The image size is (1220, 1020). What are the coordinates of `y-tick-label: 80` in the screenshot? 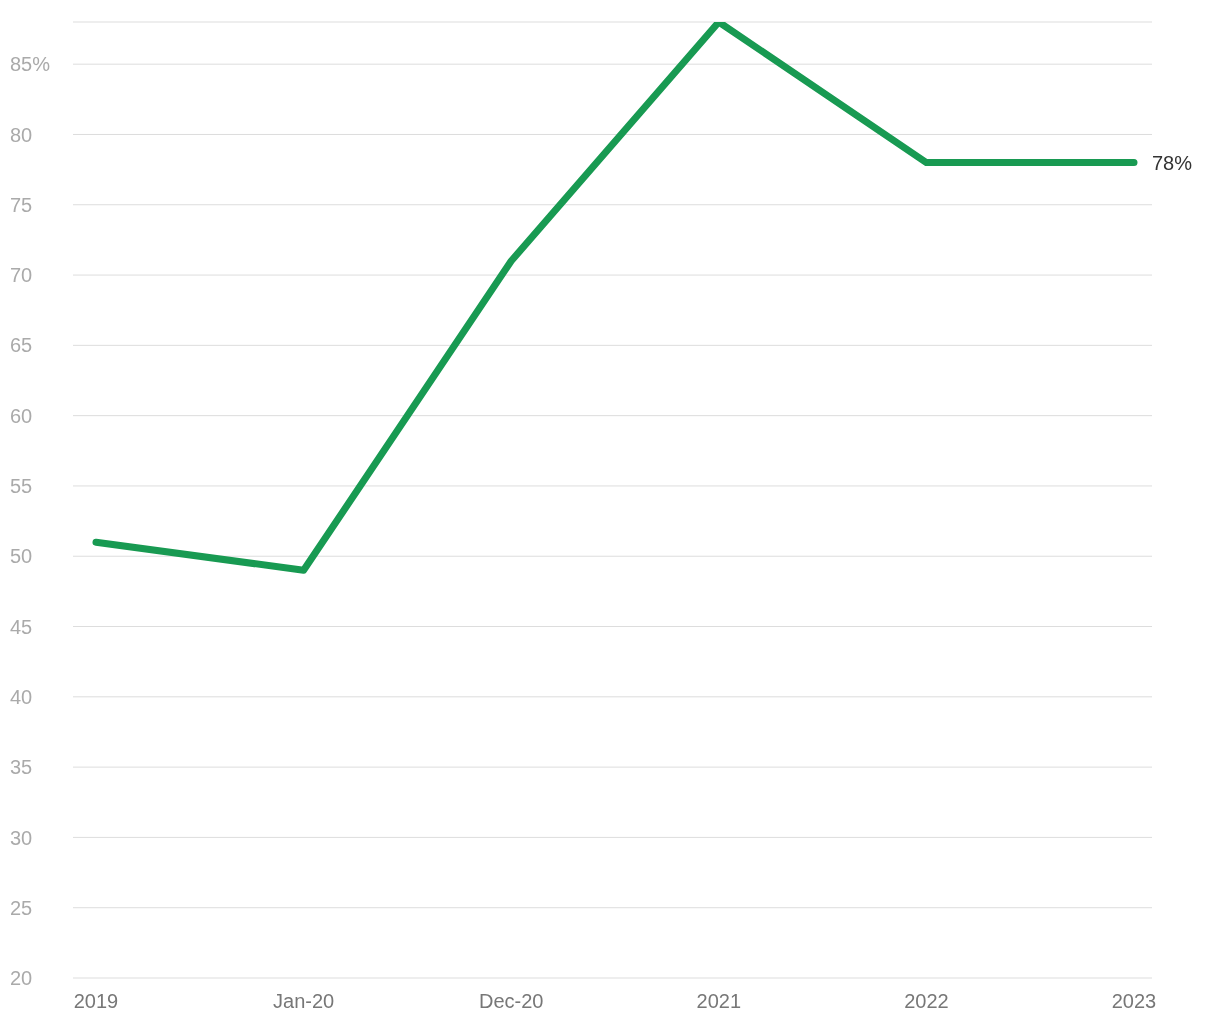 It's located at (21, 134).